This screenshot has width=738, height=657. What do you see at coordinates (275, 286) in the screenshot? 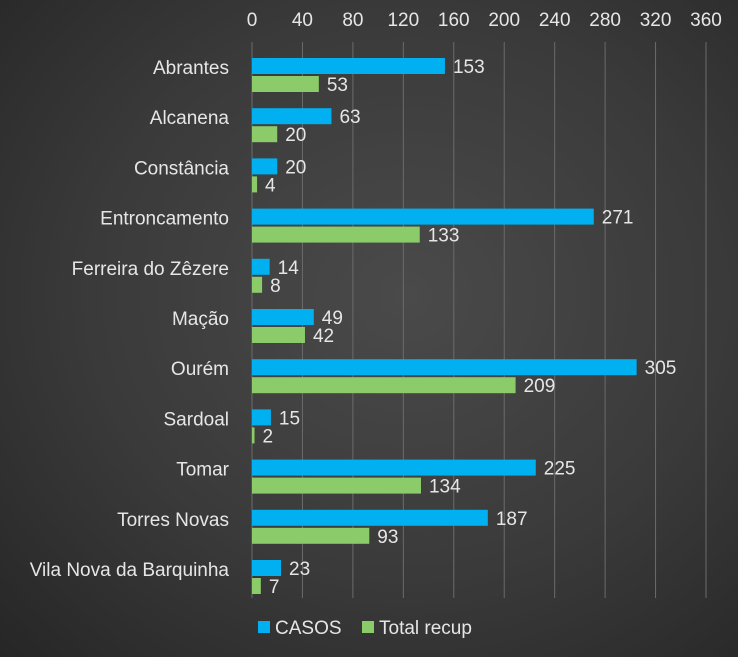
I see `data-label: 8` at bounding box center [275, 286].